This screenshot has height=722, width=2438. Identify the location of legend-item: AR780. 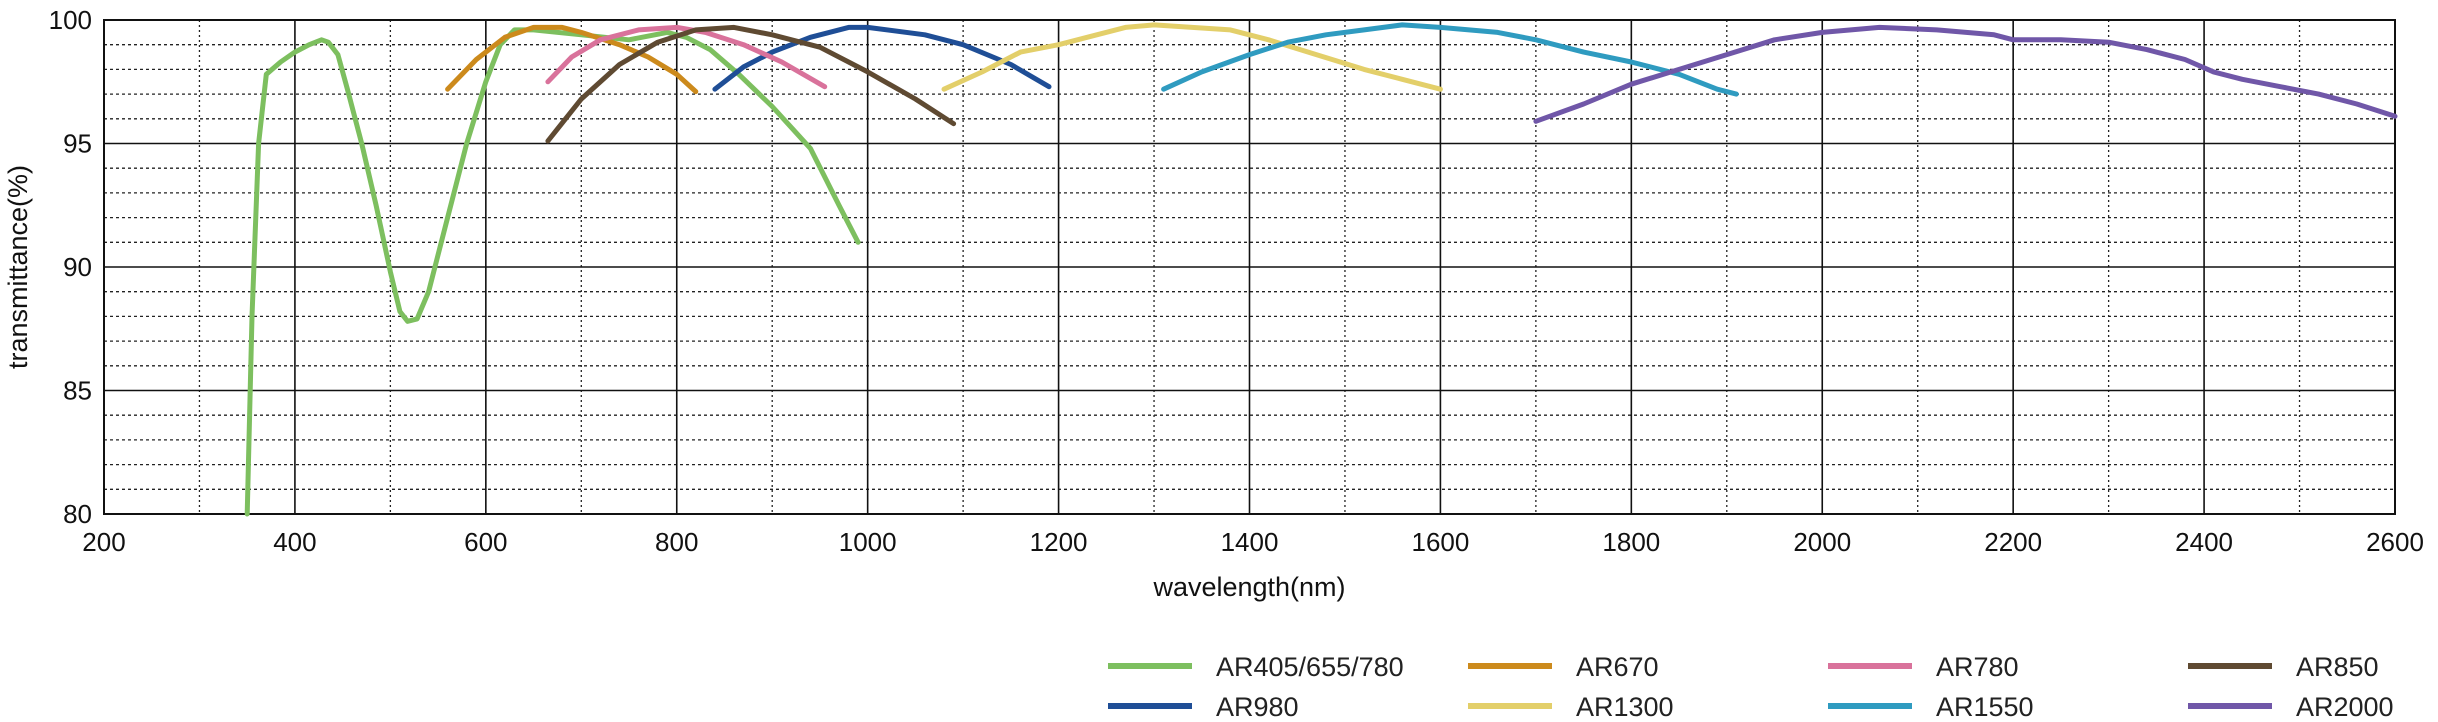
(1923, 667).